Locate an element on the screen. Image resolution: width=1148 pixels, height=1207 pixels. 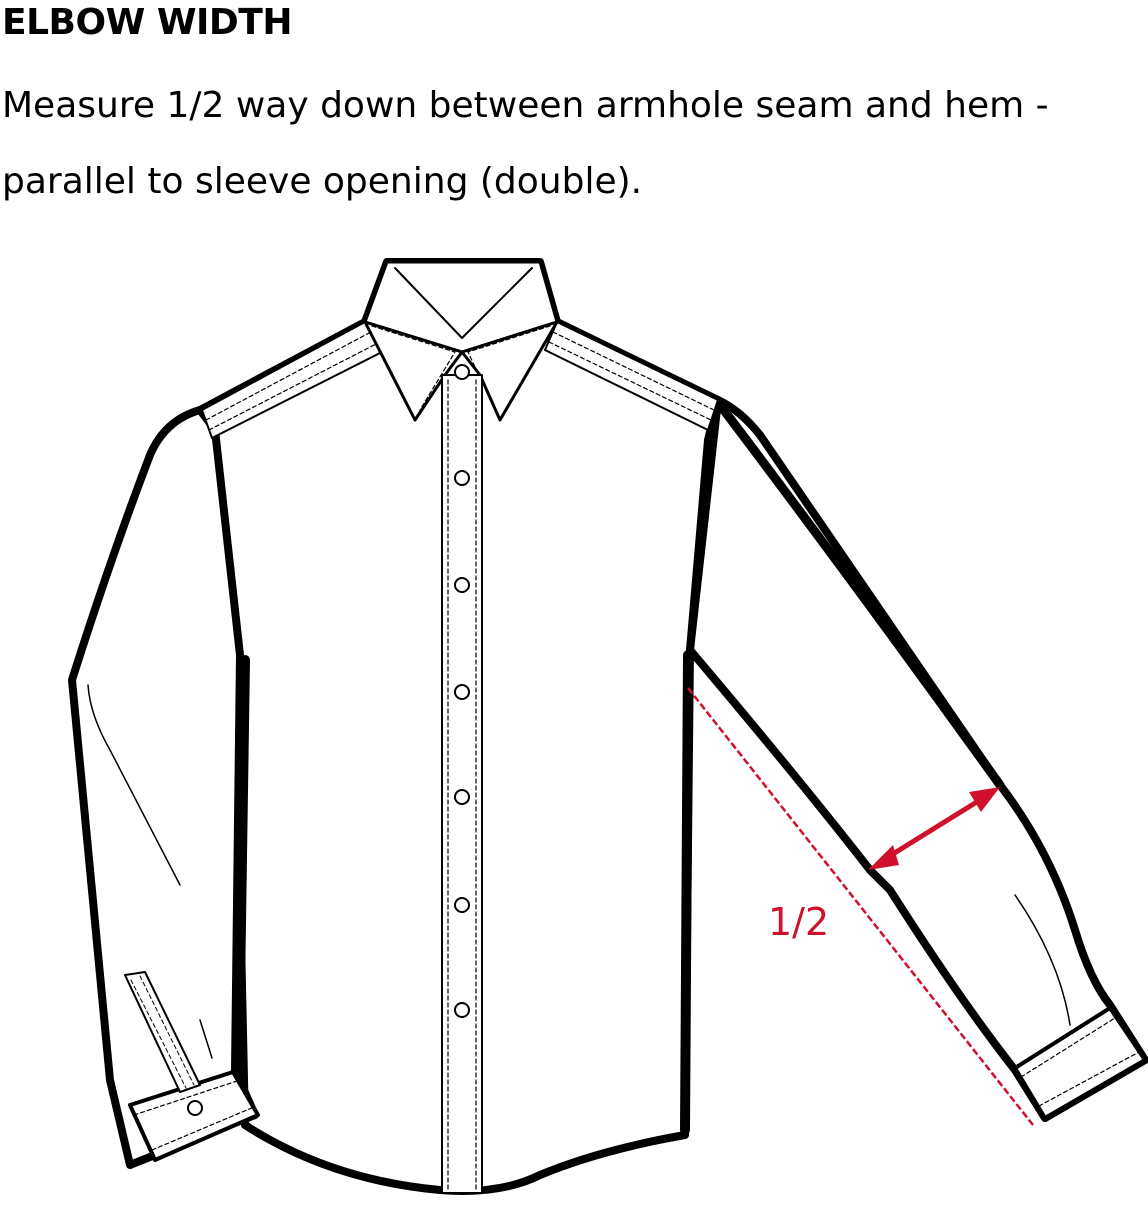
right-yoke-stitch is located at coordinates (631, 376).